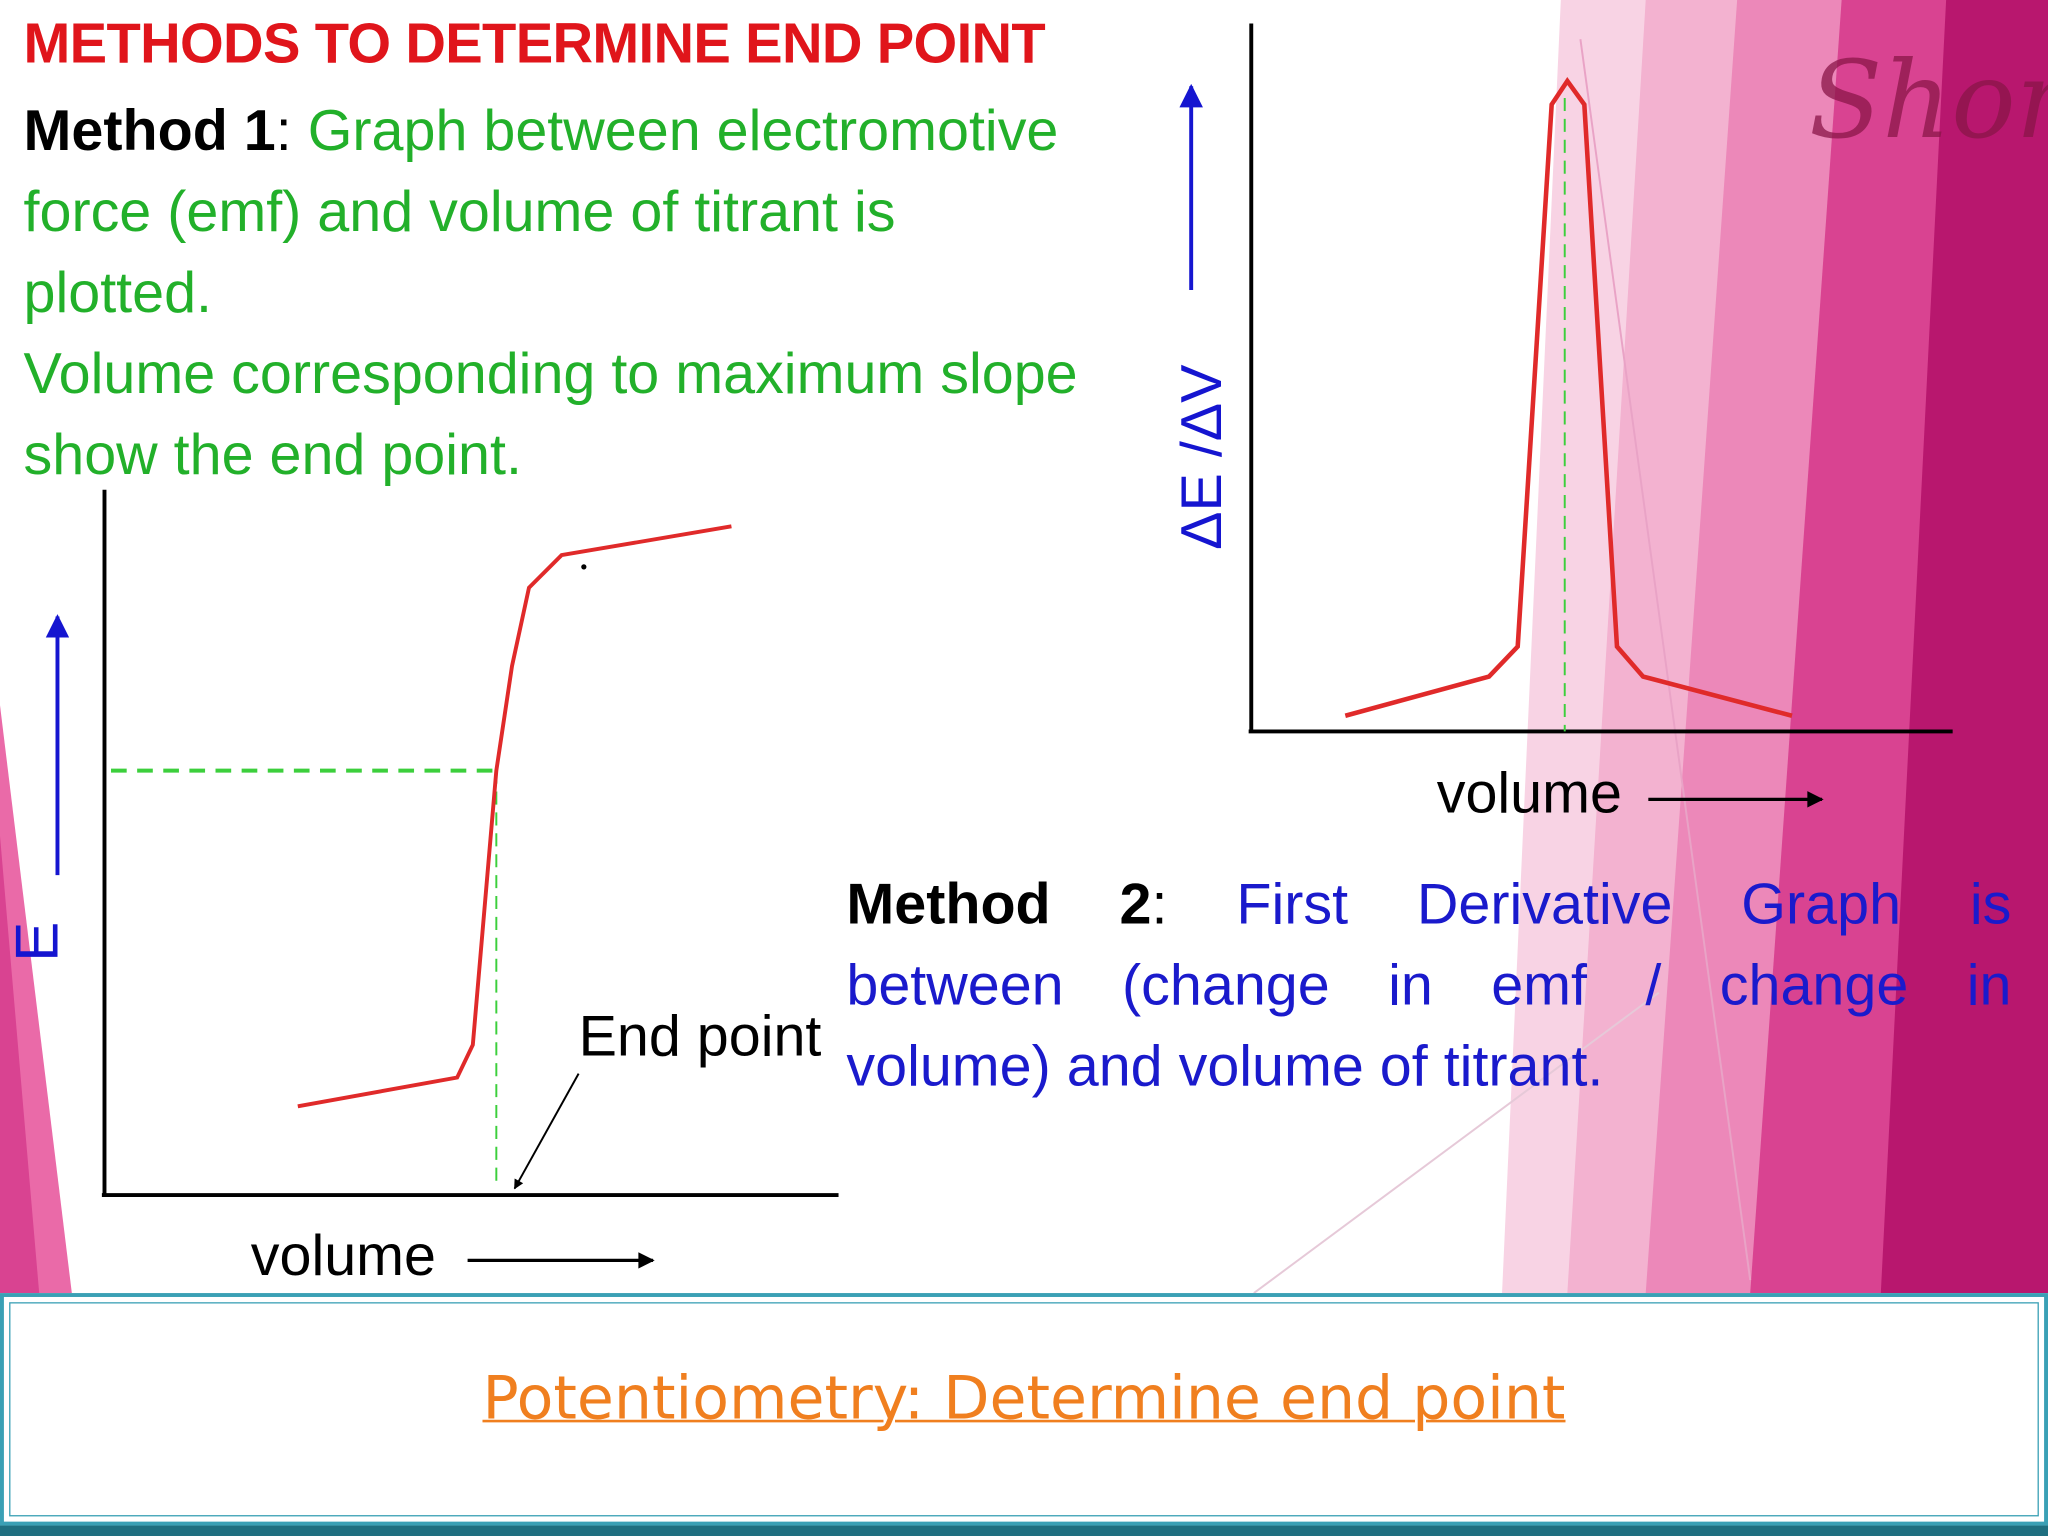  I want to click on annotation: End point, so click(700, 1036).